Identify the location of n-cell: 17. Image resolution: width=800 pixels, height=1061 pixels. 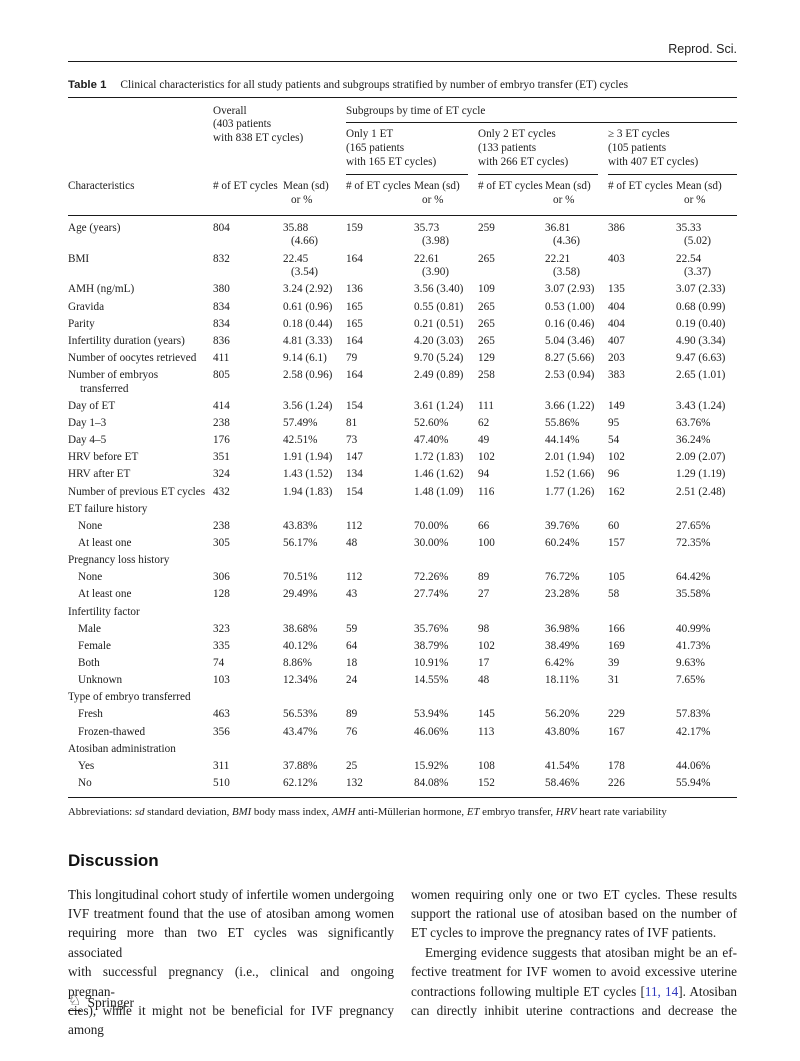
(484, 662).